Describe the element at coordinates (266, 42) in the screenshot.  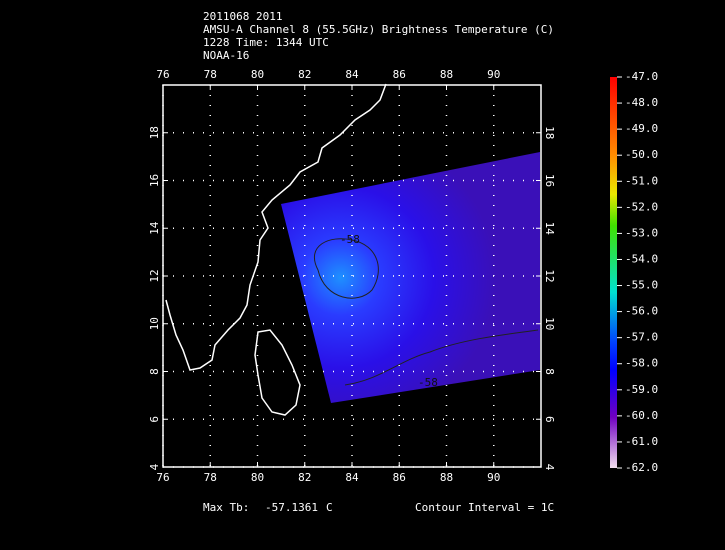
I see `title-line: 1228 Time: 1344 UTC` at that location.